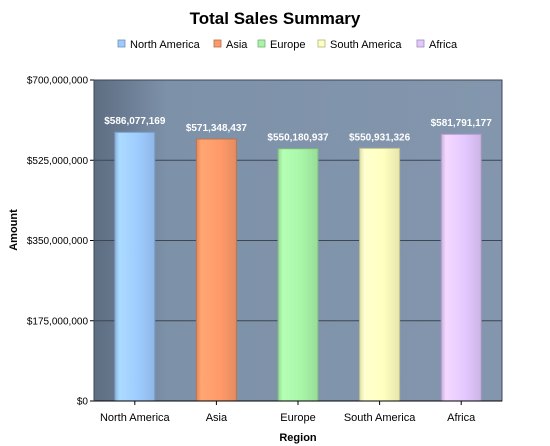 The height and width of the screenshot is (446, 550). What do you see at coordinates (462, 123) in the screenshot?
I see `data-label: $581,791,177` at bounding box center [462, 123].